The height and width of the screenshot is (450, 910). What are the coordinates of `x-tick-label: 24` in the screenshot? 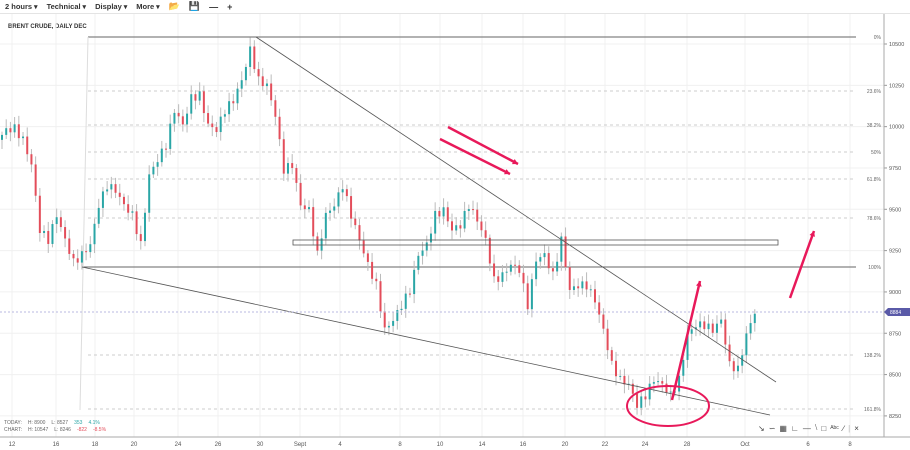 It's located at (178, 445).